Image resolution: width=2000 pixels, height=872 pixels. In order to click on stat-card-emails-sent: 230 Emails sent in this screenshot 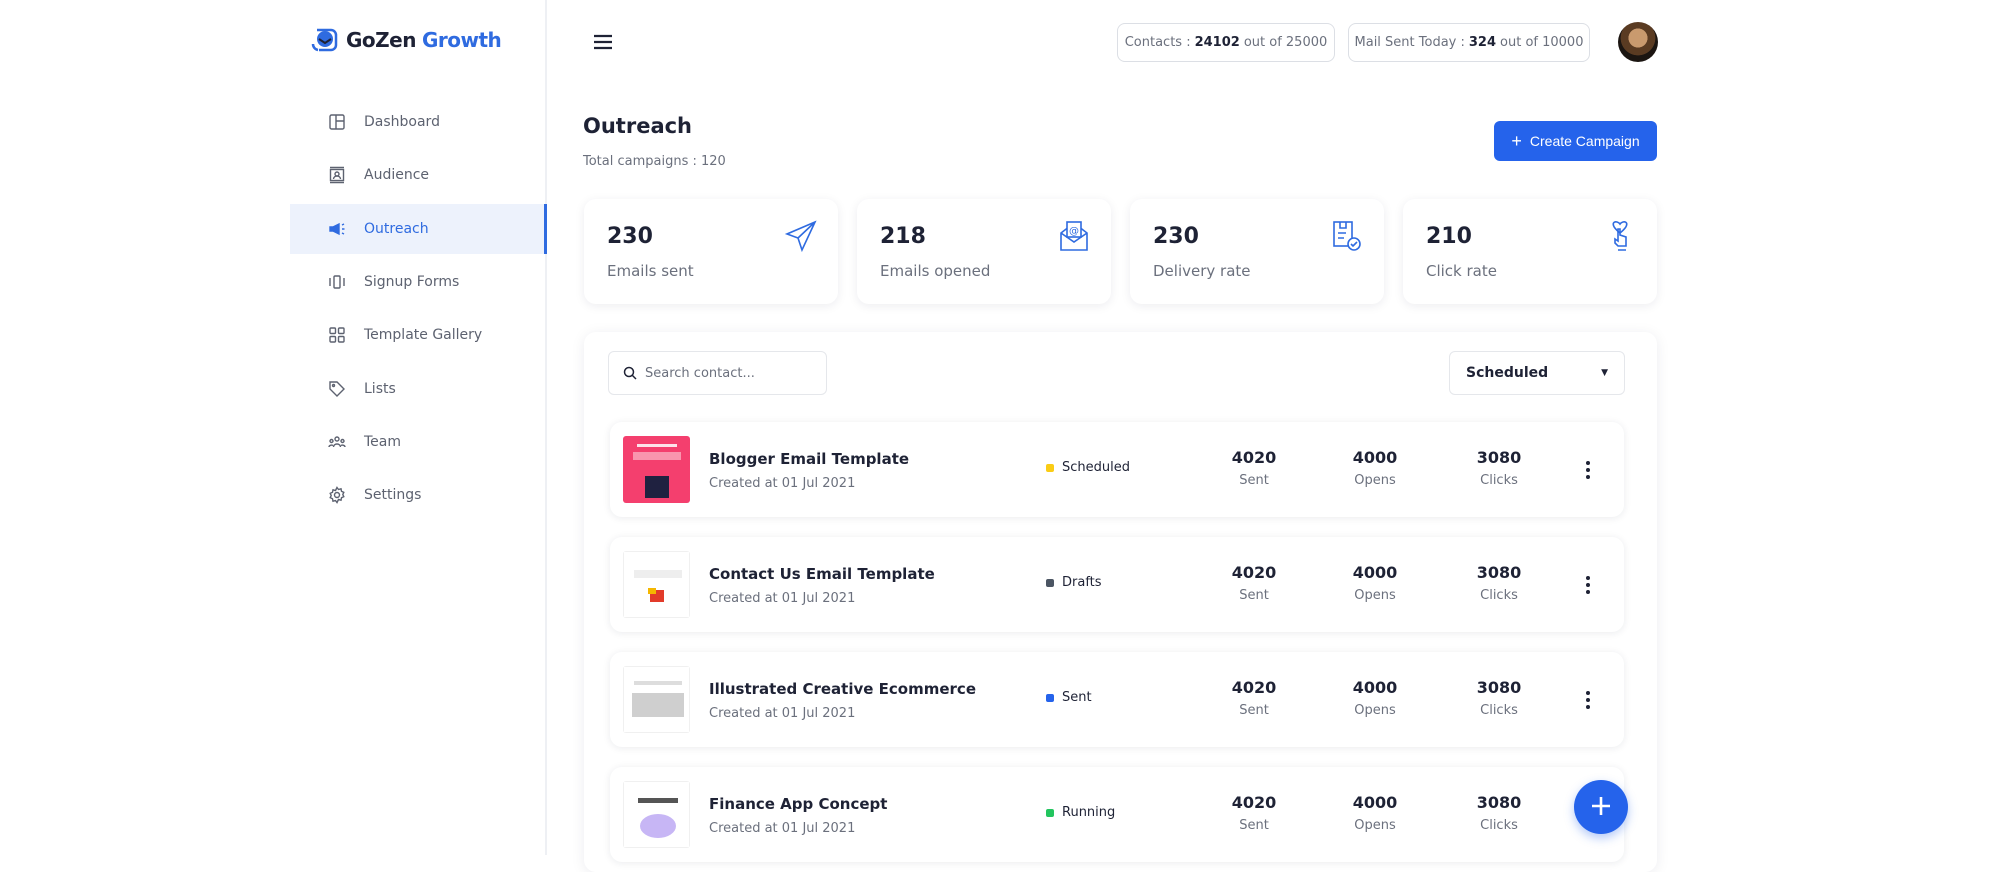, I will do `click(711, 251)`.